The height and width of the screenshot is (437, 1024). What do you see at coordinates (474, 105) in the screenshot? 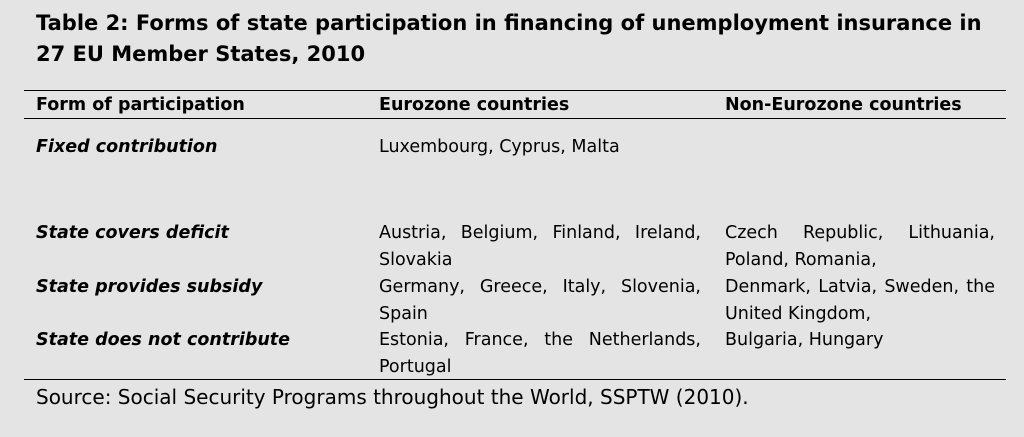
I see `column-header: Eurozone countries` at bounding box center [474, 105].